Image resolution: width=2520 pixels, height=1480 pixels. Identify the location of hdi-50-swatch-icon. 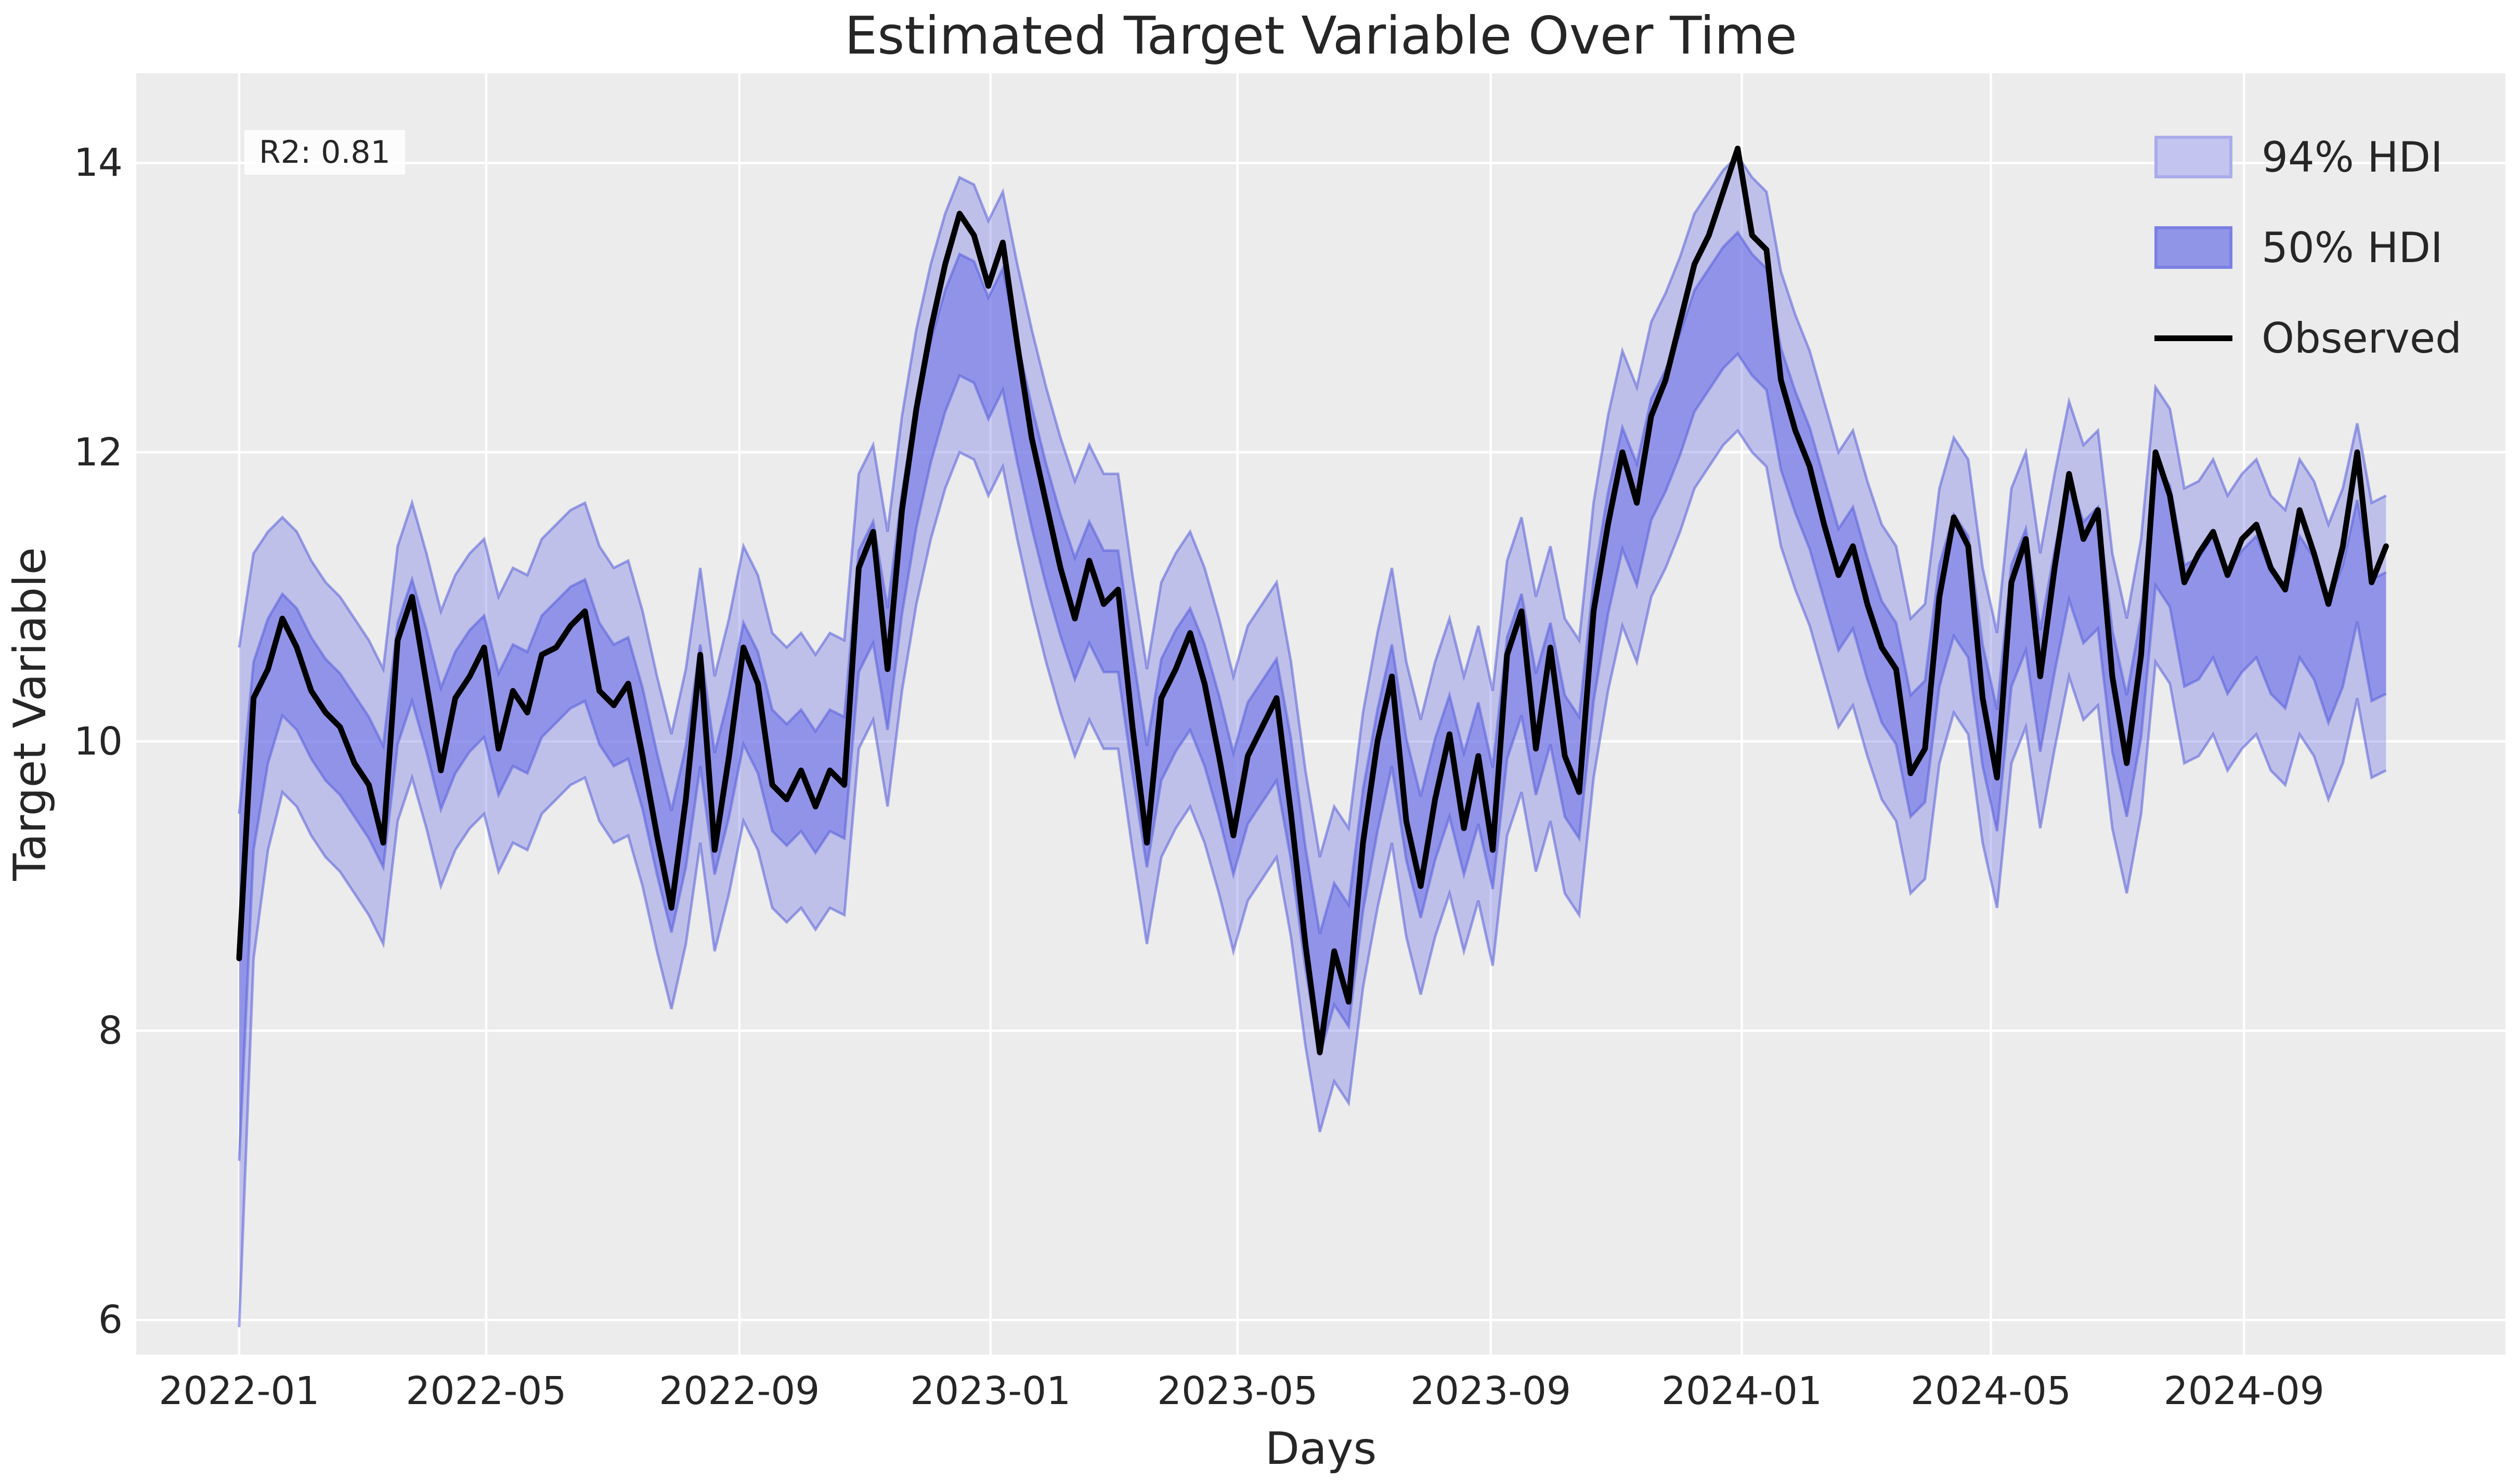
(2193, 247).